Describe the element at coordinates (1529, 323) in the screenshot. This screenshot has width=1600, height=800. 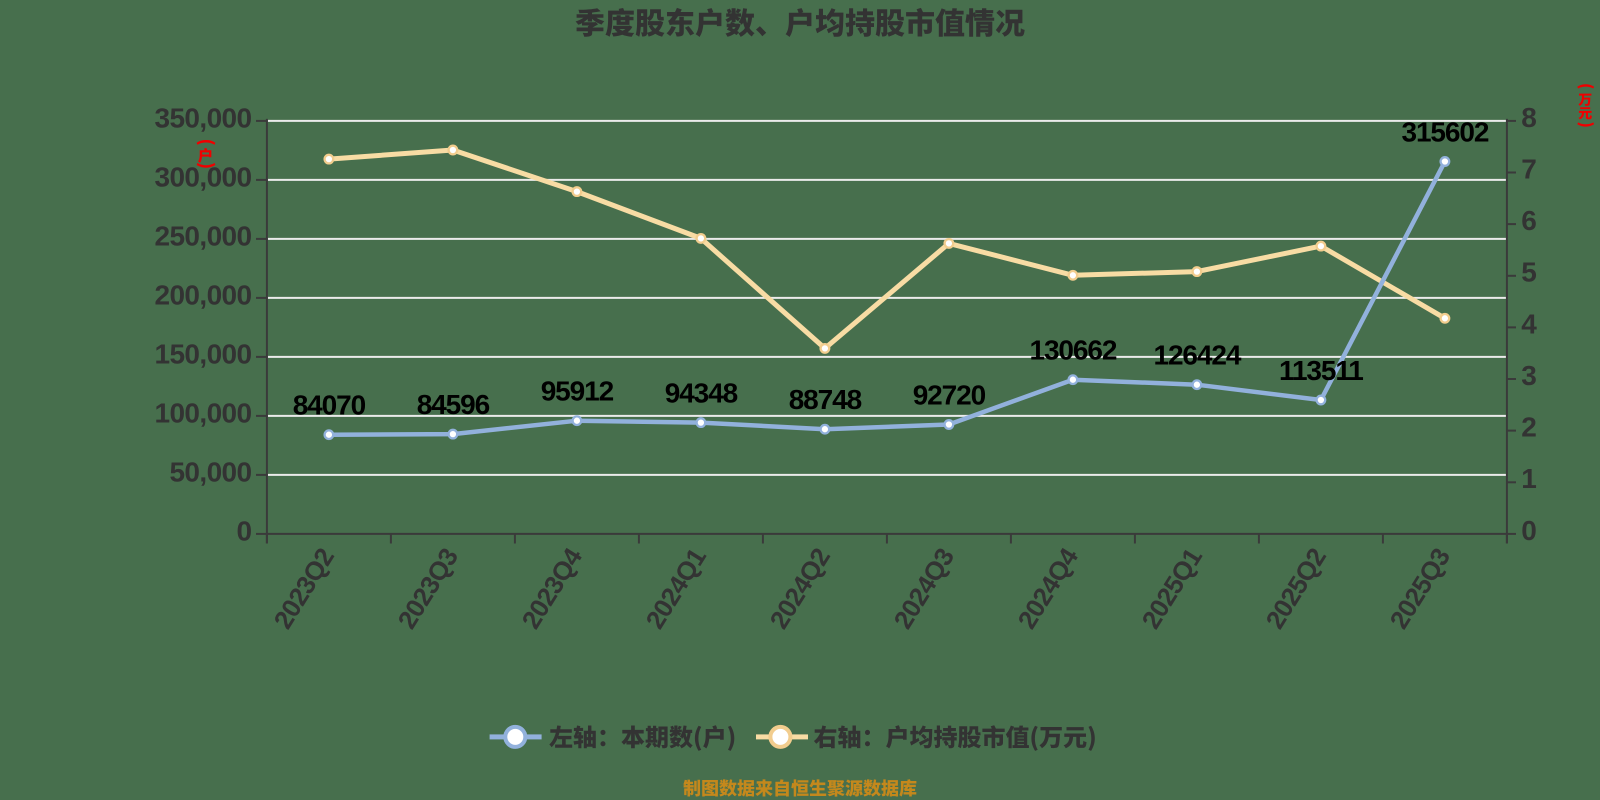
I see `svg-text: 4` at that location.